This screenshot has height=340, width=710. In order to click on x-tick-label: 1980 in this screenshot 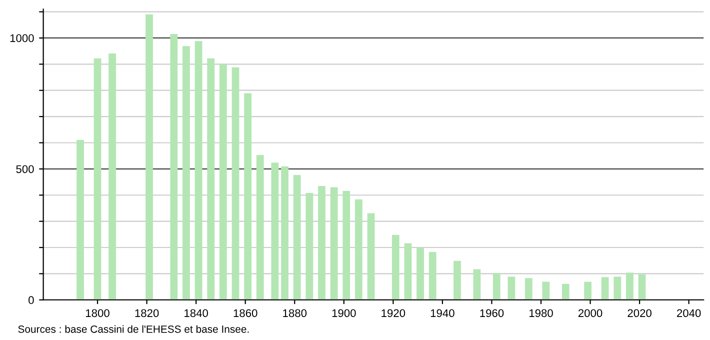, I will do `click(541, 313)`.